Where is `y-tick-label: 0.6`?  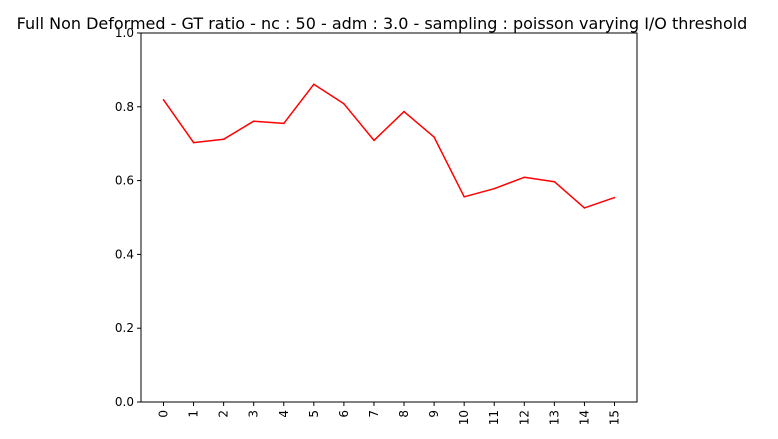
y-tick-label: 0.6 is located at coordinates (124, 181).